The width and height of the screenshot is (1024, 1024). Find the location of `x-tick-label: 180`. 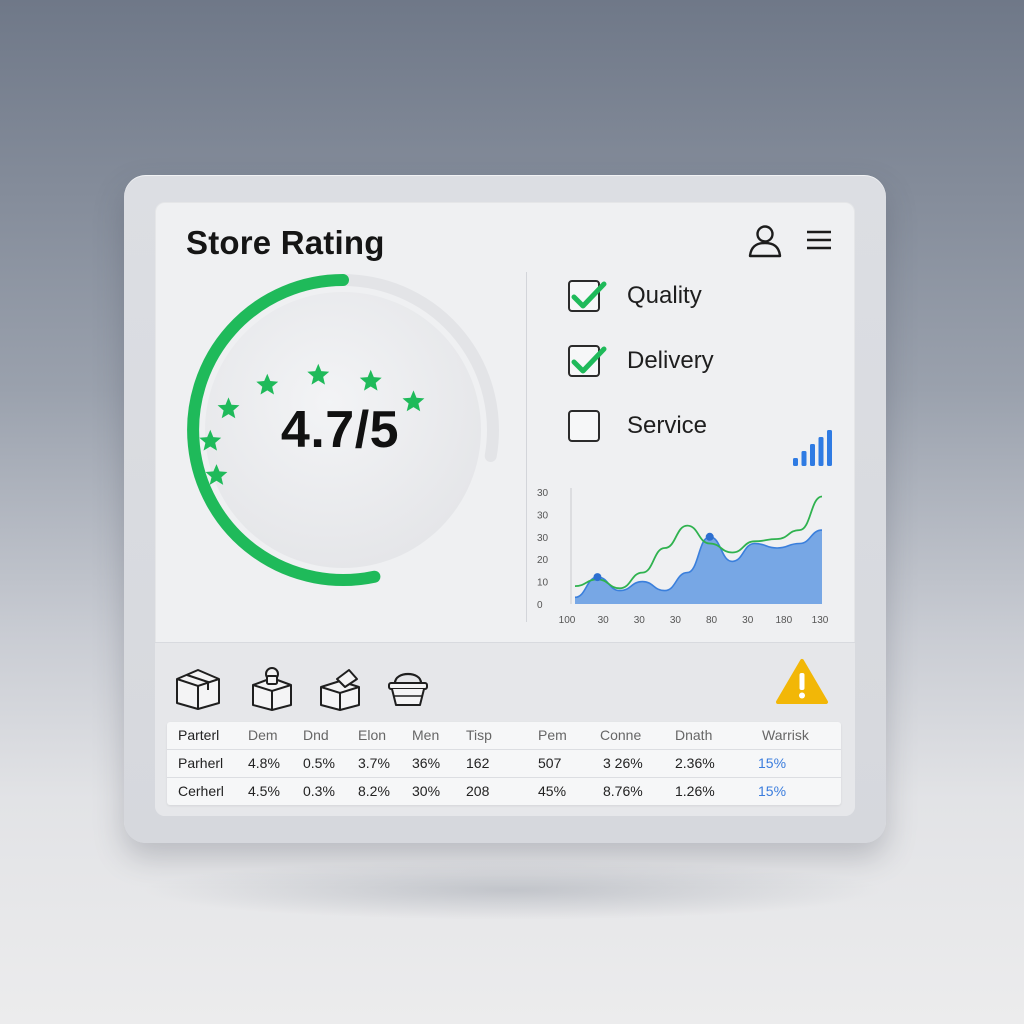

x-tick-label: 180 is located at coordinates (784, 620).